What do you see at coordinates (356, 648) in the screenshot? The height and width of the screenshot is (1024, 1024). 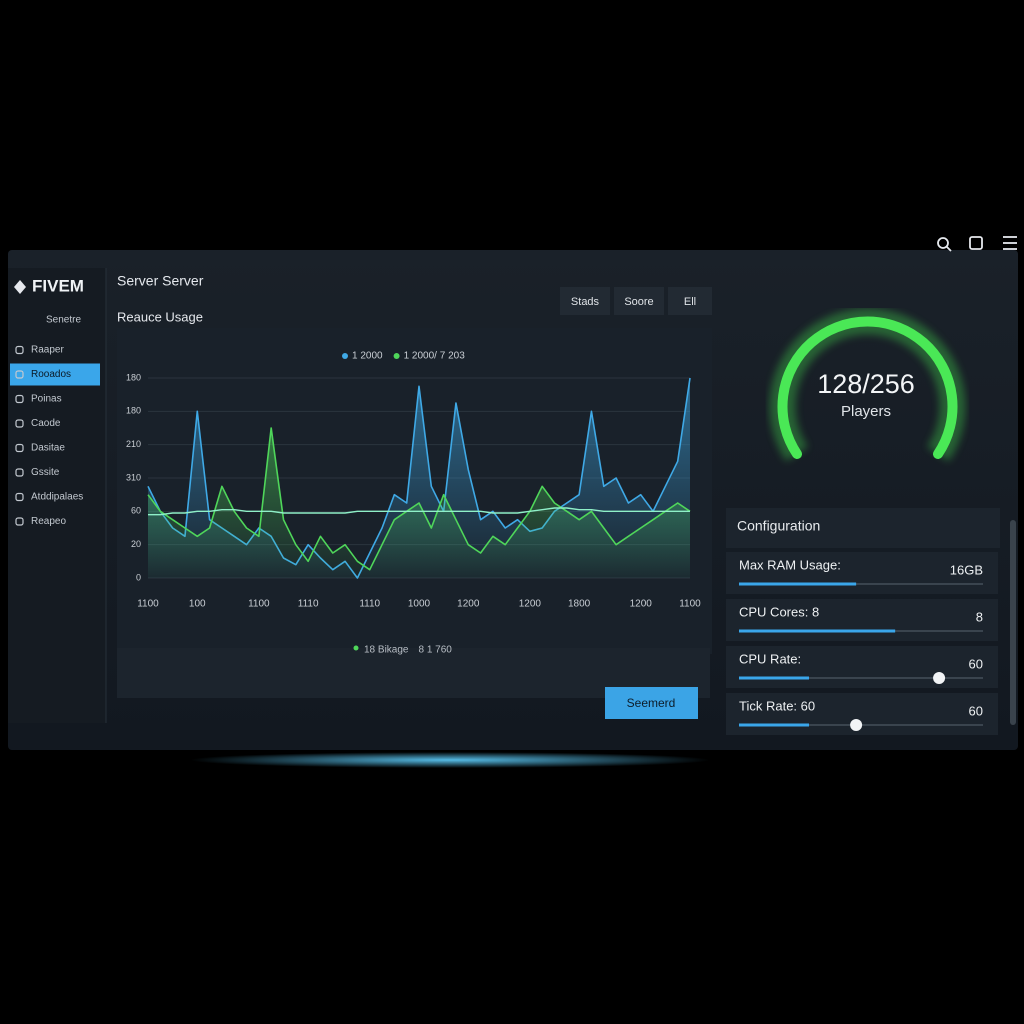 I see `caption-dot` at bounding box center [356, 648].